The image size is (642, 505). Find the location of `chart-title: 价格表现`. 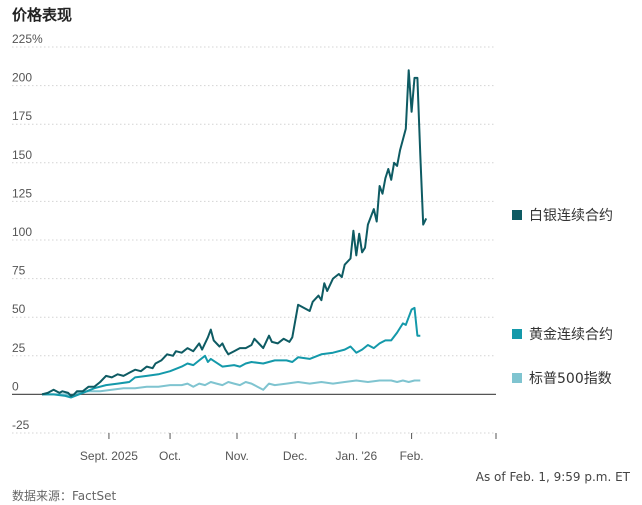

chart-title: 价格表现 is located at coordinates (42, 15).